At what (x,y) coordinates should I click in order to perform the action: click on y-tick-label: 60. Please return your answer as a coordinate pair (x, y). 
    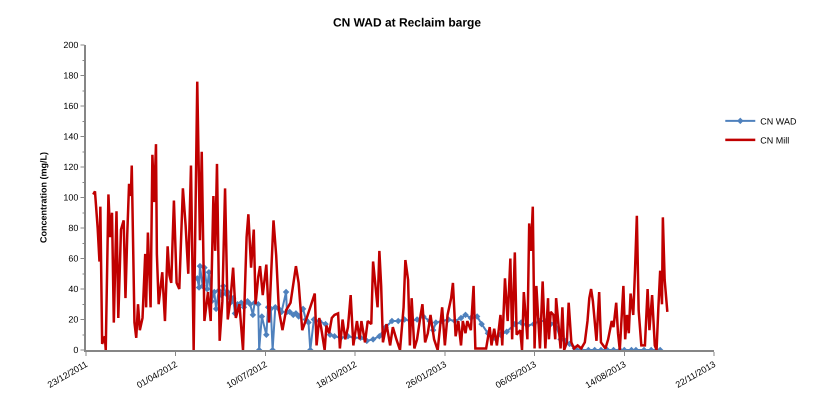
    Looking at the image, I should click on (73, 259).